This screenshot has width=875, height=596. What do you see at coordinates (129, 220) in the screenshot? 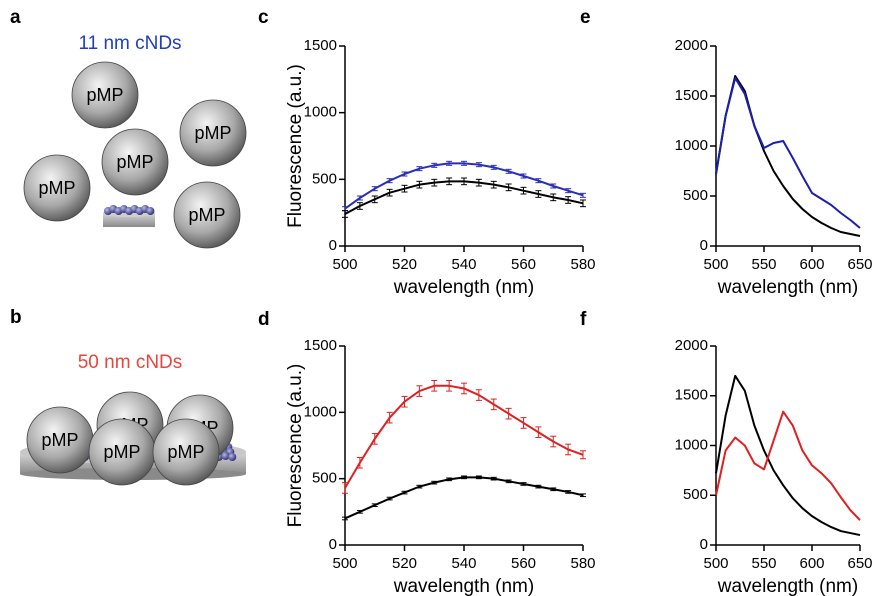
I see `platform` at bounding box center [129, 220].